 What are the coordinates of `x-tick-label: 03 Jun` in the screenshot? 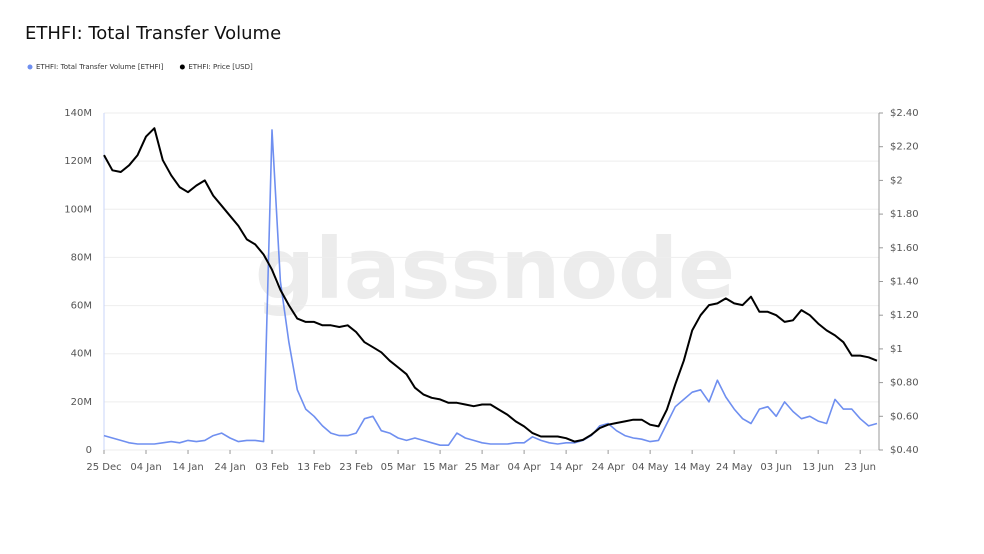 It's located at (776, 467).